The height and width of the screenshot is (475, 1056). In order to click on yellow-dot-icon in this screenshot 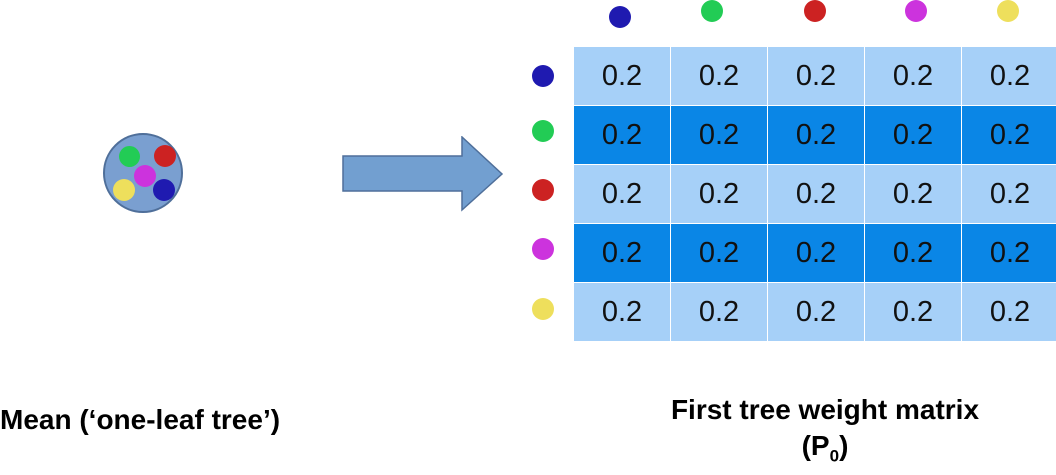, I will do `click(124, 190)`.